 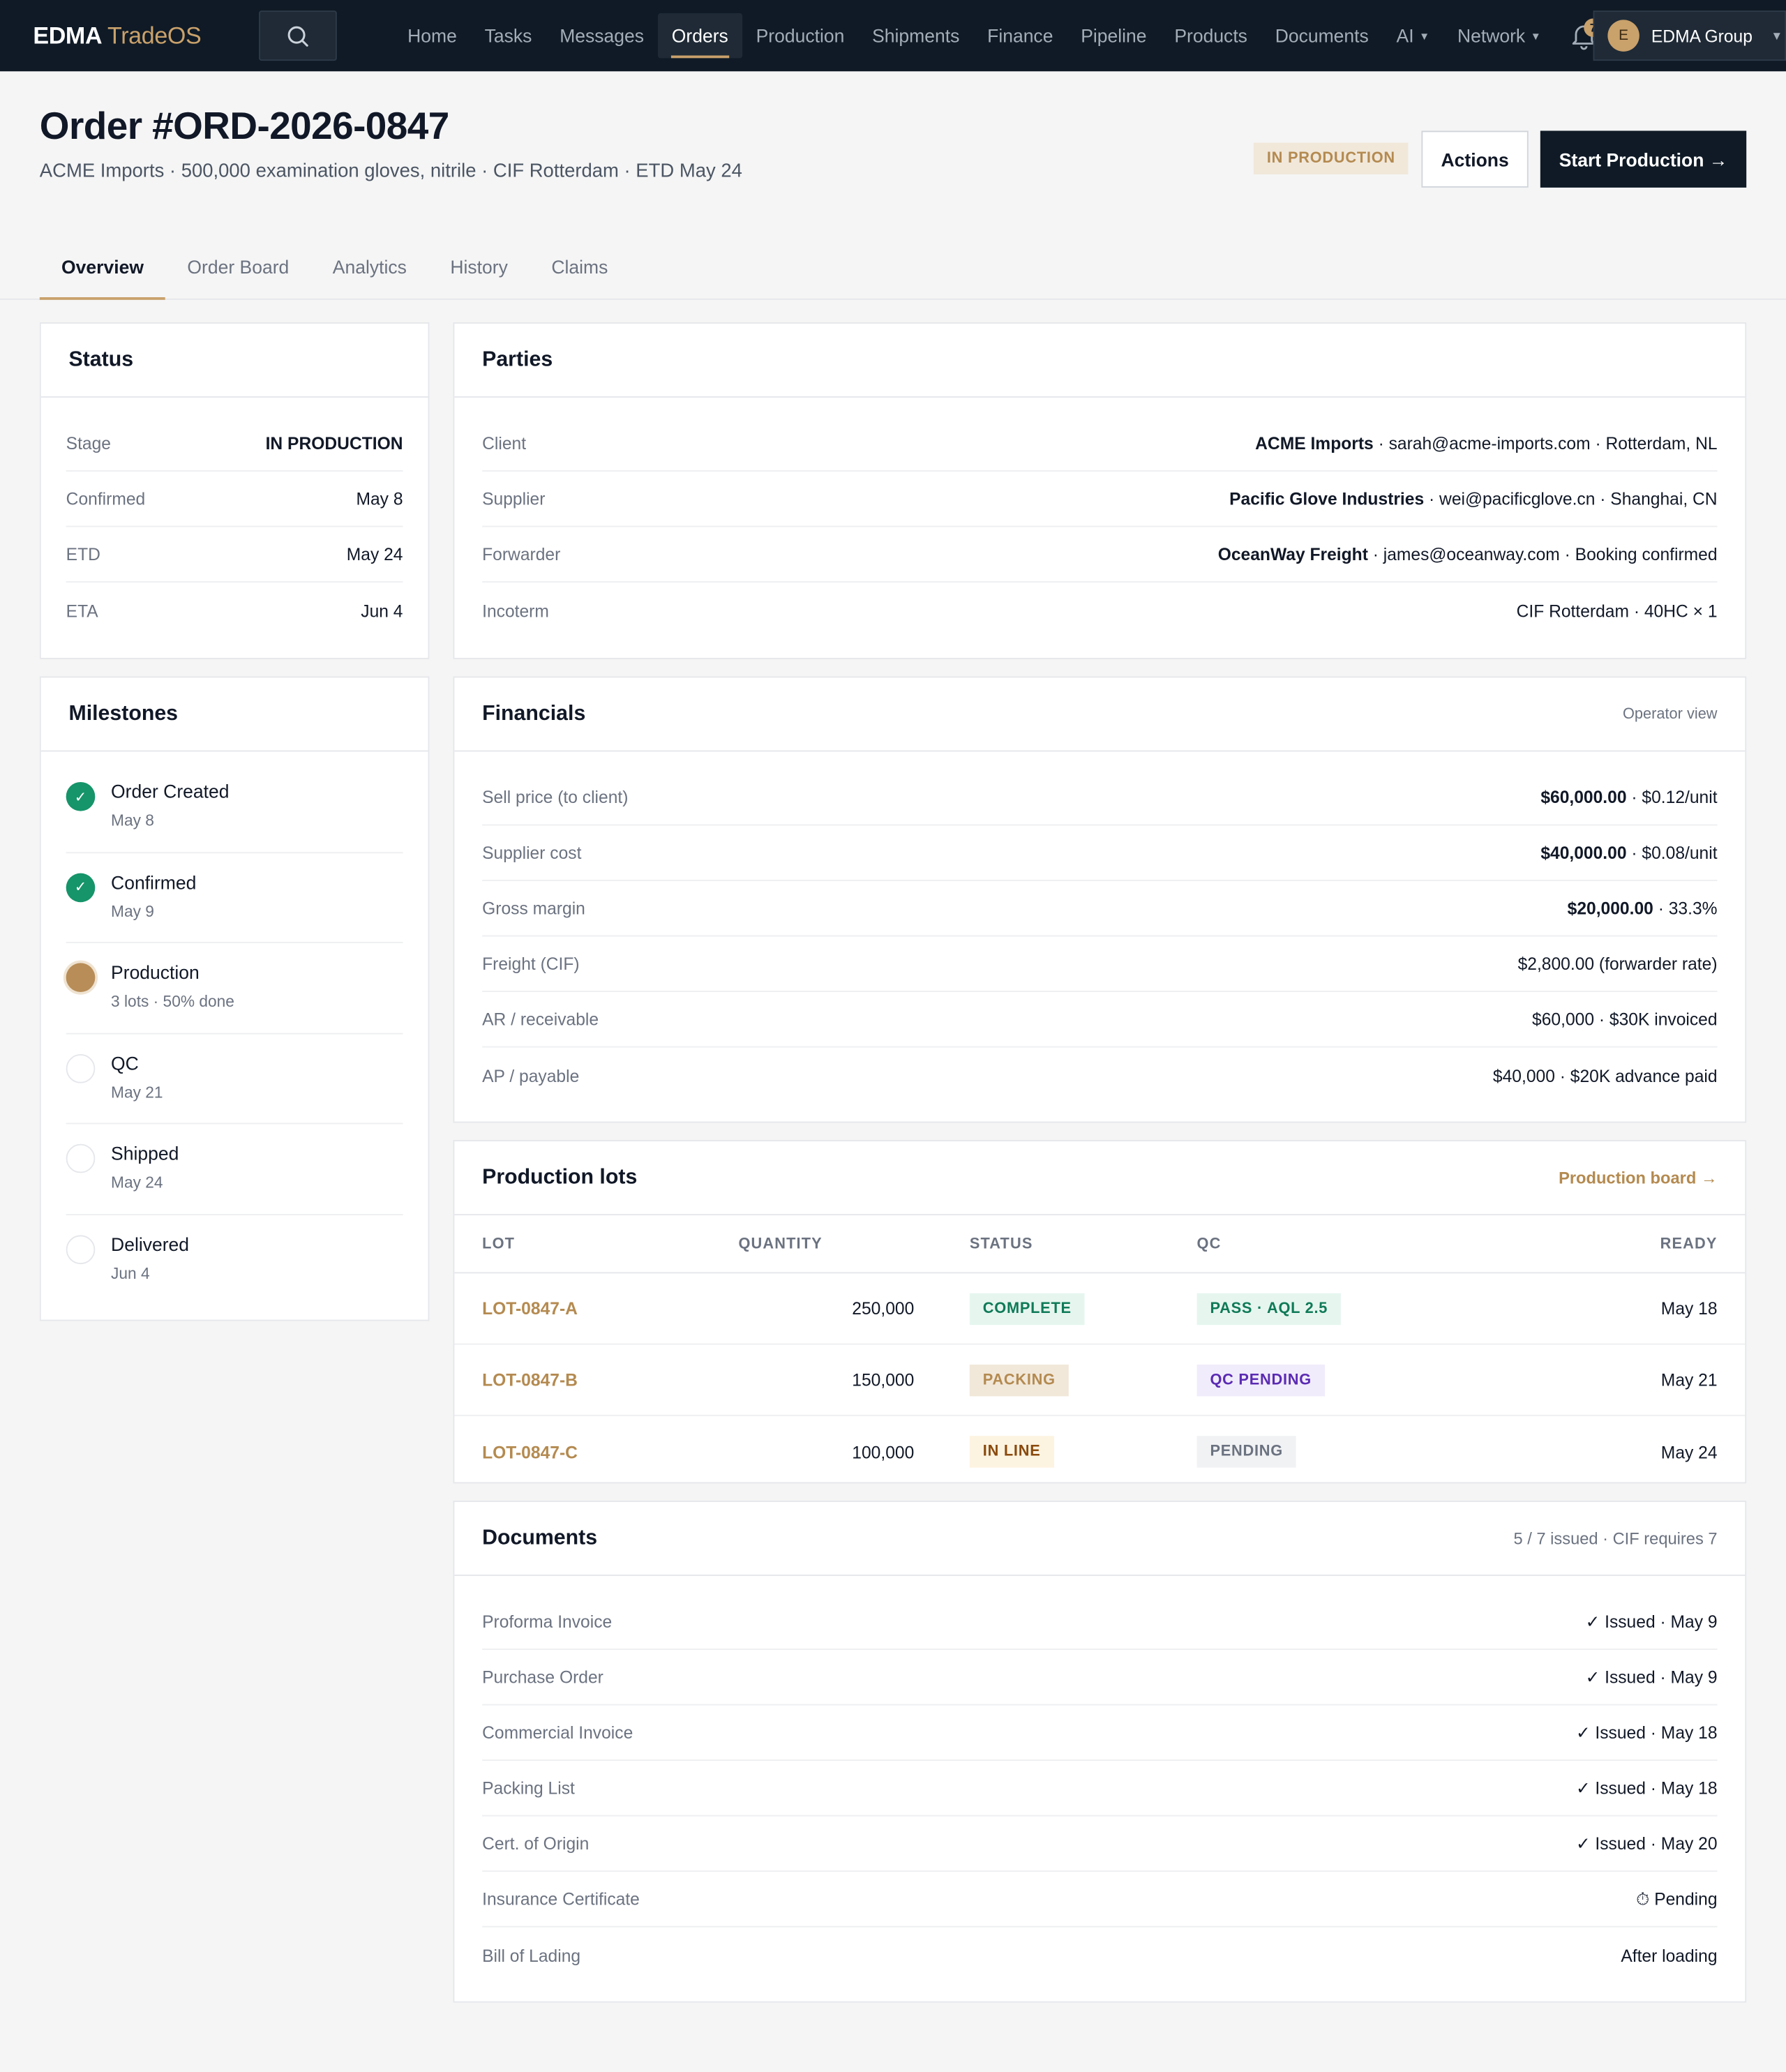 What do you see at coordinates (1114, 35) in the screenshot?
I see `nav-pipeline: Pipeline` at bounding box center [1114, 35].